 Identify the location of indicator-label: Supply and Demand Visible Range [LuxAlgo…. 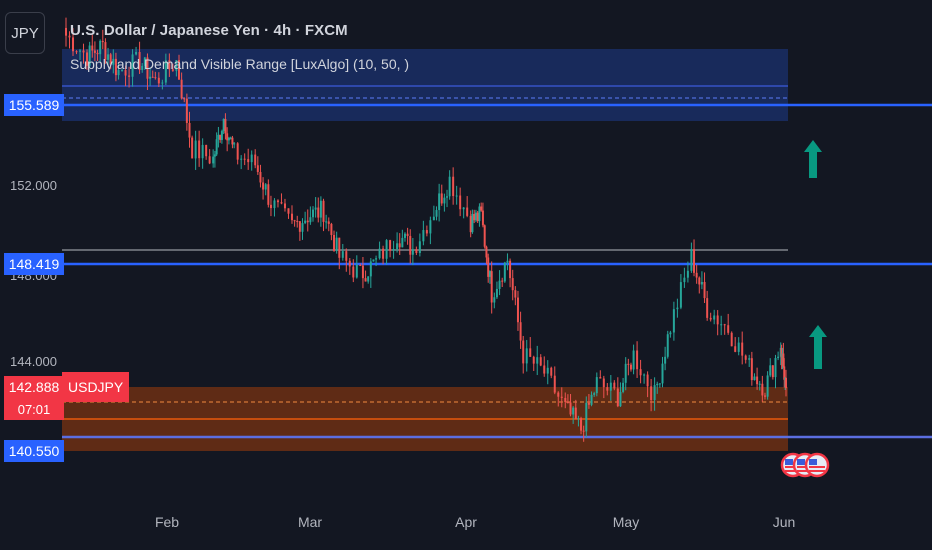
(240, 64).